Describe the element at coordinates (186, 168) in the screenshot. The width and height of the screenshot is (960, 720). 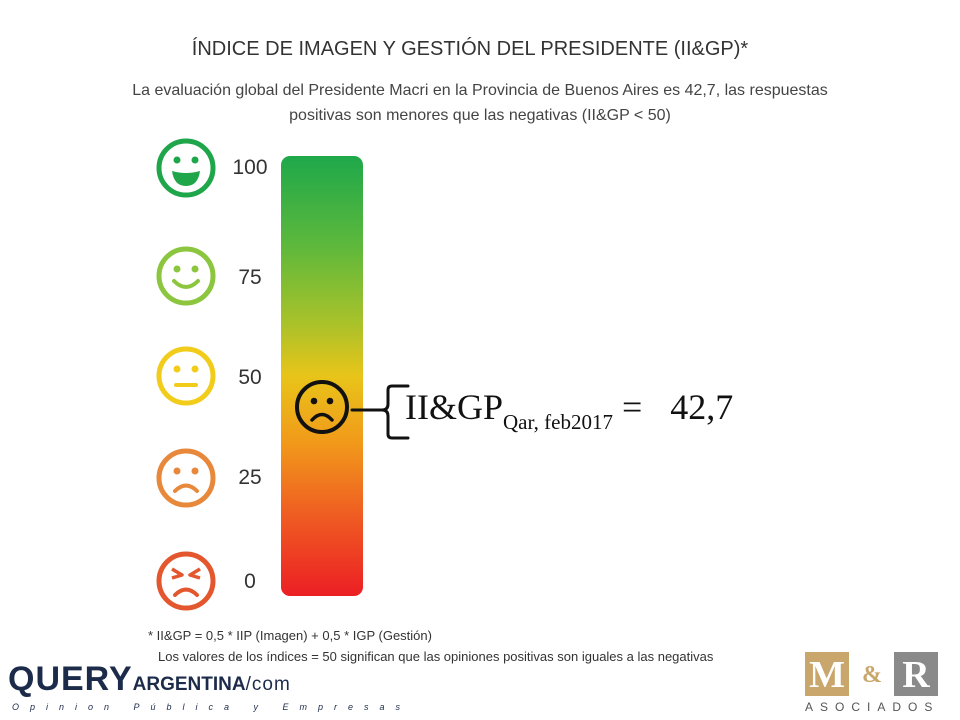
I see `very-happy-face-icon` at that location.